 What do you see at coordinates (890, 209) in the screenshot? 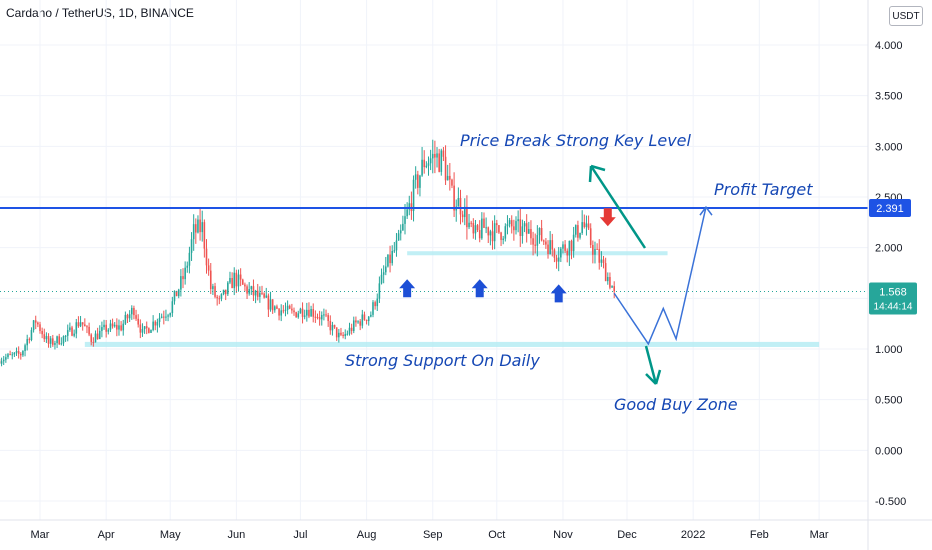
I see `key-level-tag-text: 2.391` at bounding box center [890, 209].